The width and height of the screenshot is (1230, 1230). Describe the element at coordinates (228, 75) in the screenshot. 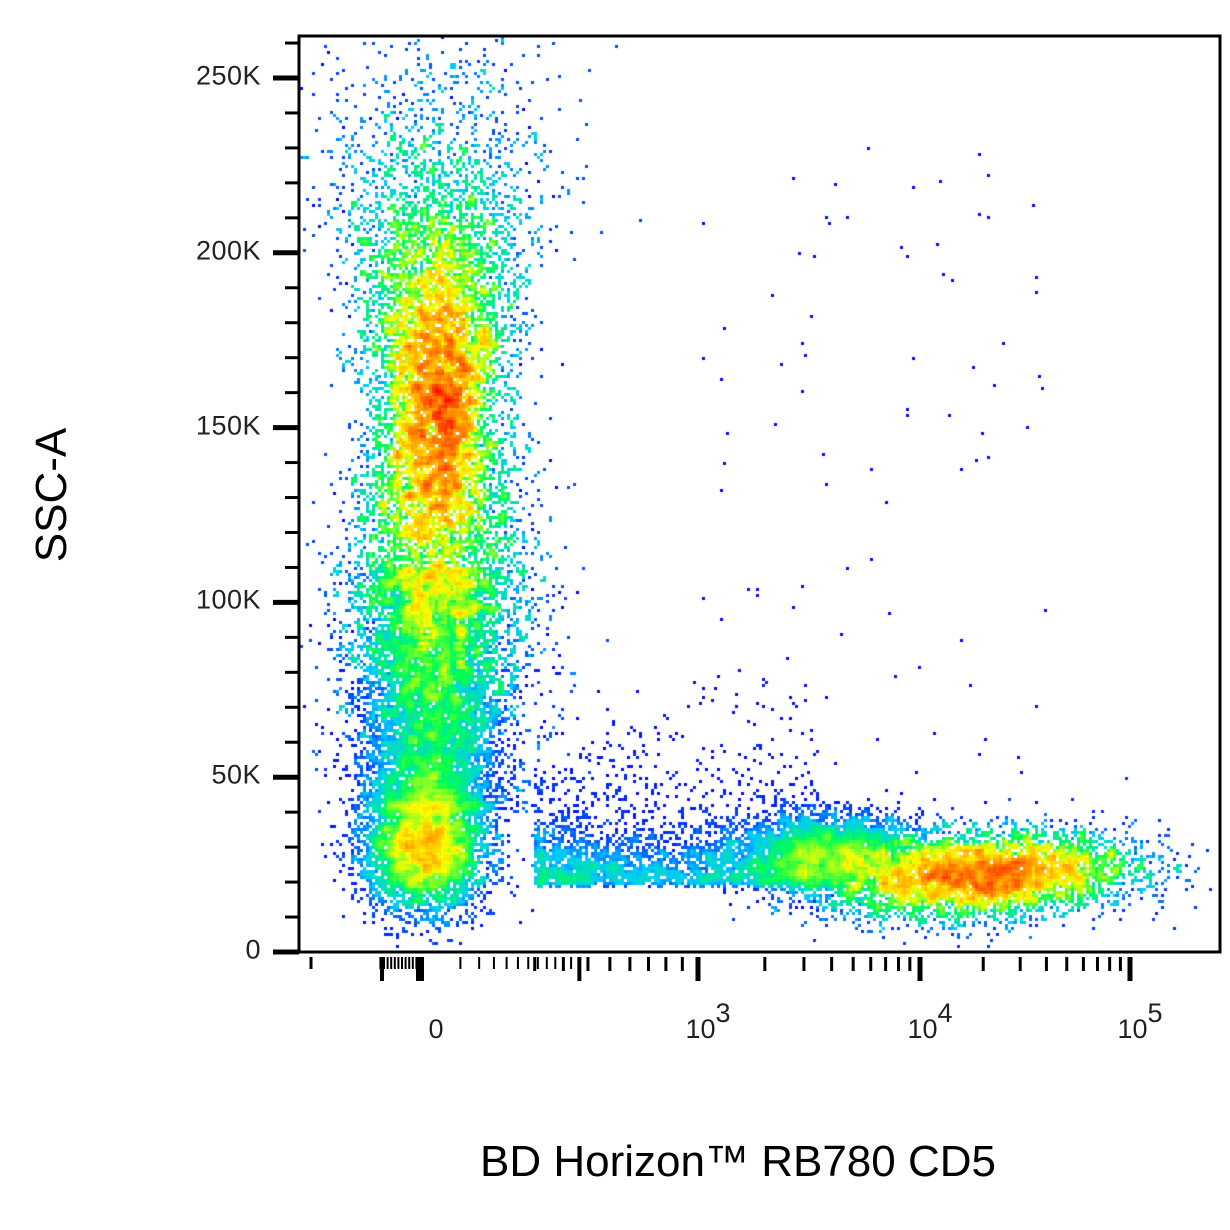

I see `y-tick-label: 250K` at that location.